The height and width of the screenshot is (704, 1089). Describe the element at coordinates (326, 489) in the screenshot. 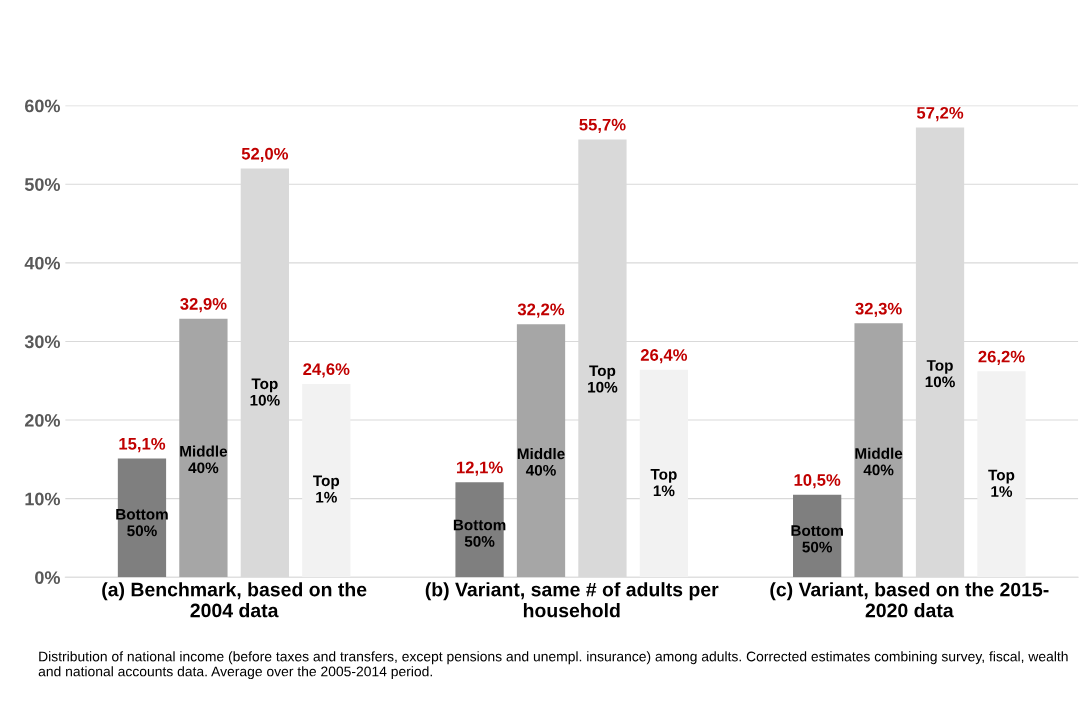

I see `series-label: Top 1%` at that location.